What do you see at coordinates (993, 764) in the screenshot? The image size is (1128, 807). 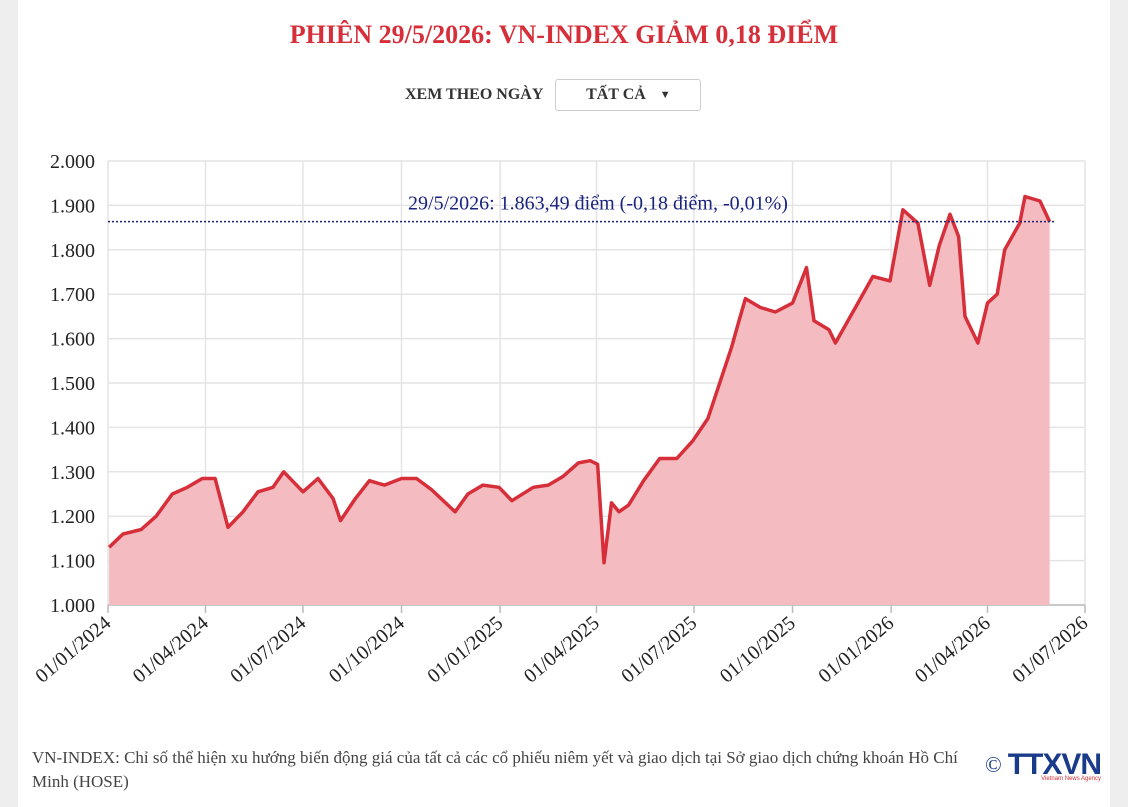 I see `copyright: ©` at bounding box center [993, 764].